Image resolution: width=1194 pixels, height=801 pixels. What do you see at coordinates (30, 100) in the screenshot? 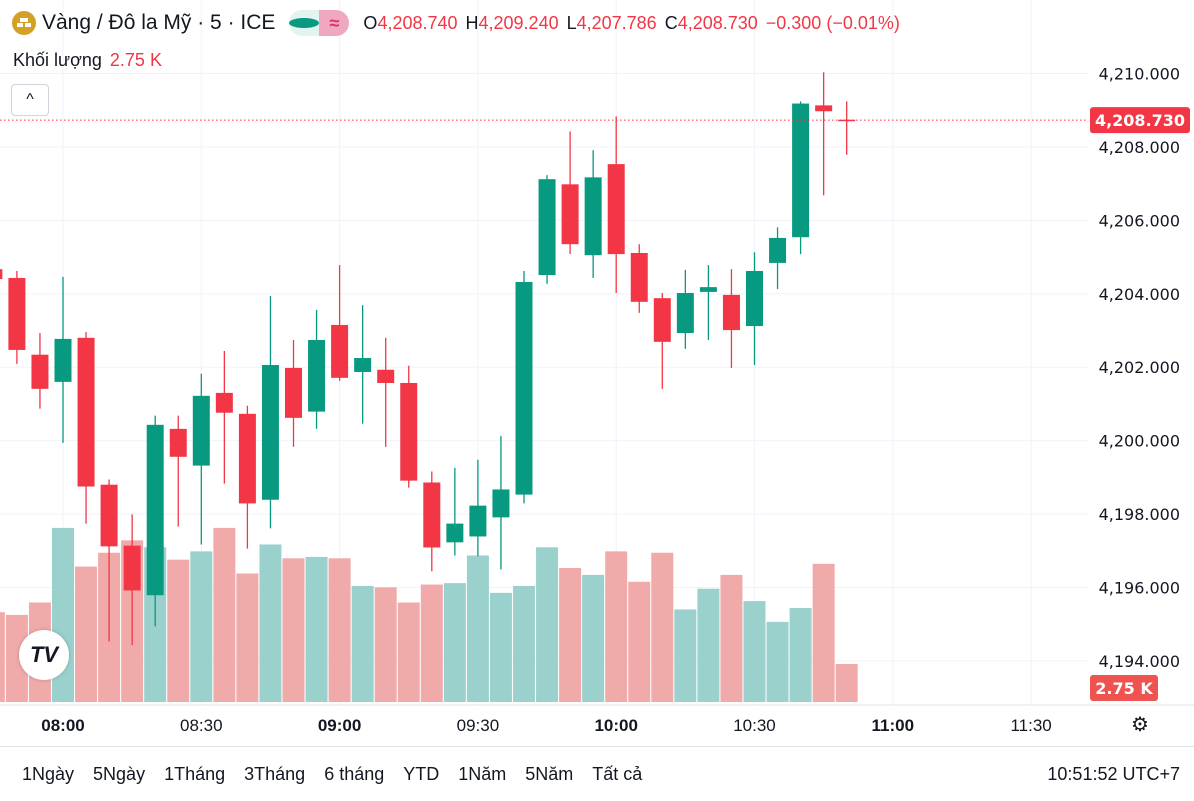
I see `collapse-legend-button: ^` at bounding box center [30, 100].